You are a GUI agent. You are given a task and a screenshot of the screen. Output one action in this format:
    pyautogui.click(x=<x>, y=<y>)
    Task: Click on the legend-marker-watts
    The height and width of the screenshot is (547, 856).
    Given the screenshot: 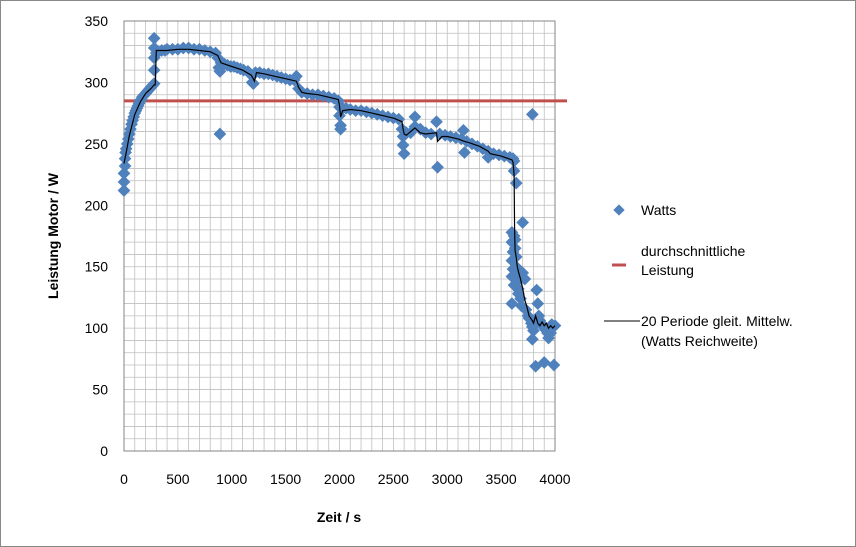 What is the action you would take?
    pyautogui.click(x=619, y=210)
    